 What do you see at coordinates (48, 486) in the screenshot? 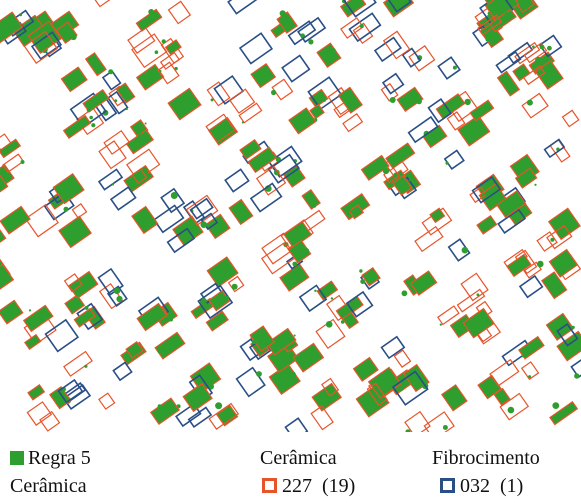
I see `rule-sublabel: Cerâmica` at bounding box center [48, 486].